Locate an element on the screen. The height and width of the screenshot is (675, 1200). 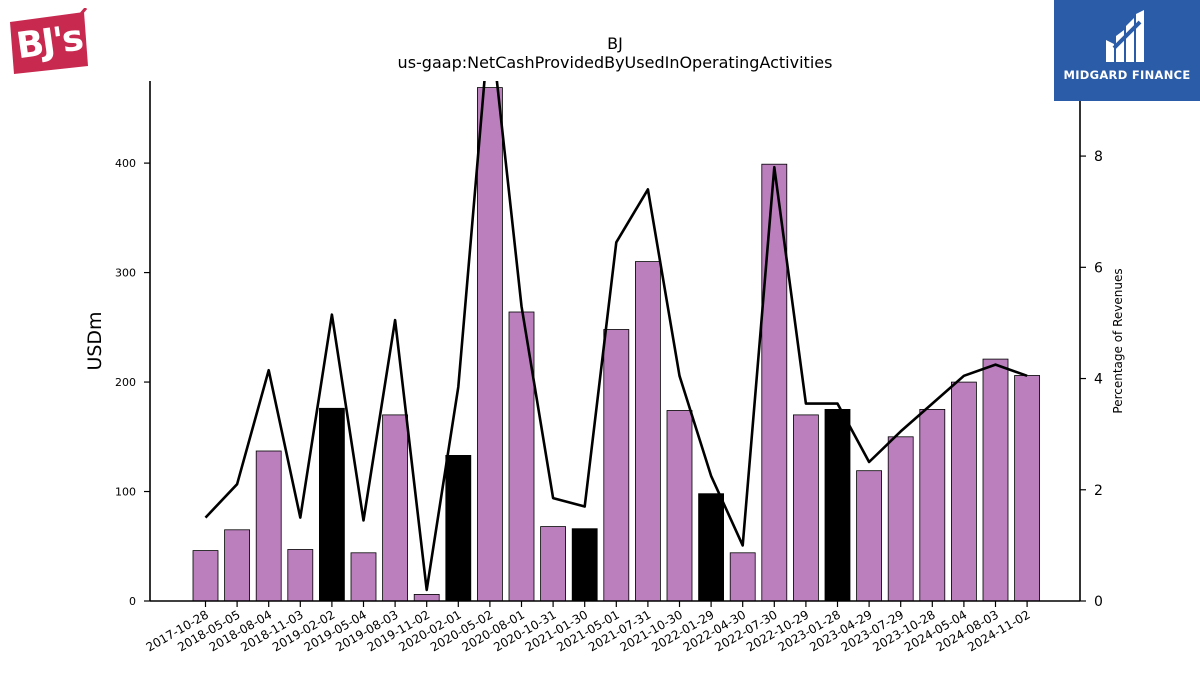
y2-axis-ticks: 0 2 4 6 8 is located at coordinates (1091, 379).